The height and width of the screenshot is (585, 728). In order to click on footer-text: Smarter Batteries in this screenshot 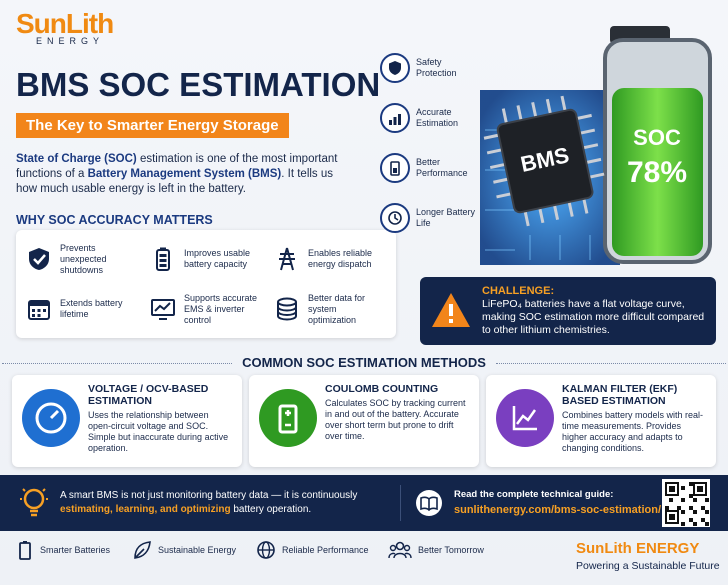, I will do `click(75, 550)`.